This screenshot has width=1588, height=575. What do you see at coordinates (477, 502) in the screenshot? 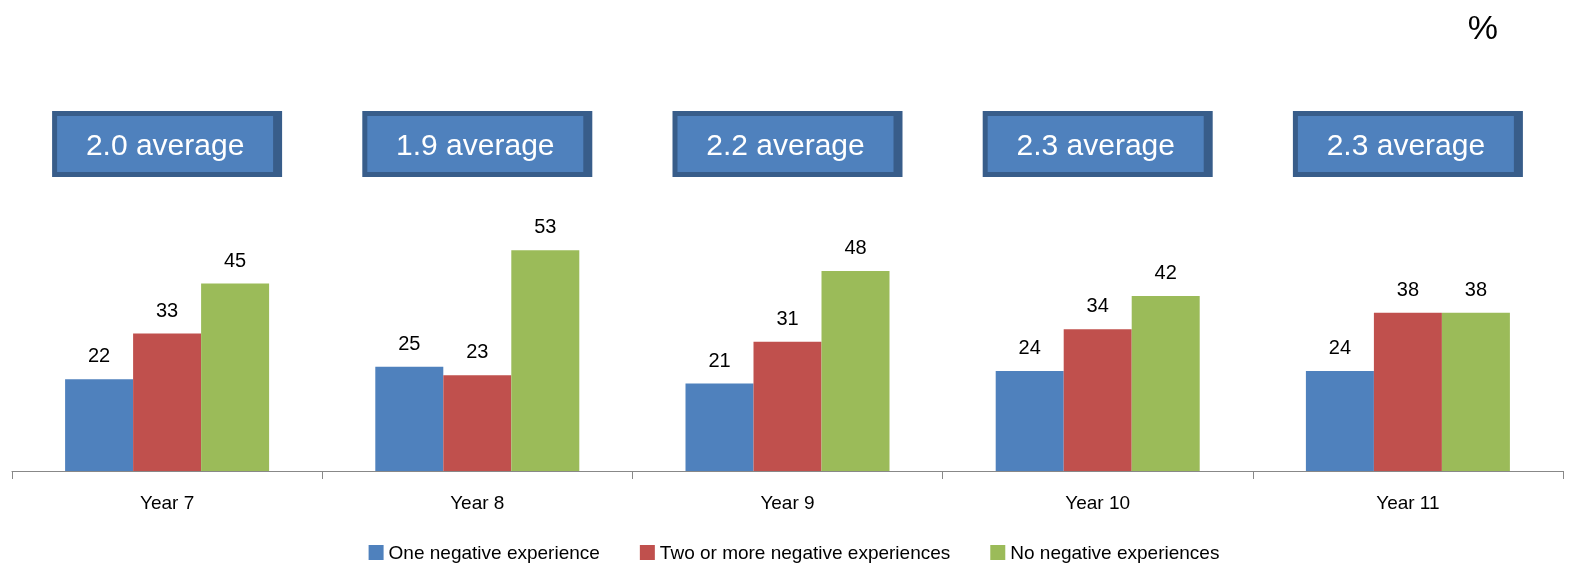
I see `x-tick-label: Year 8` at bounding box center [477, 502].